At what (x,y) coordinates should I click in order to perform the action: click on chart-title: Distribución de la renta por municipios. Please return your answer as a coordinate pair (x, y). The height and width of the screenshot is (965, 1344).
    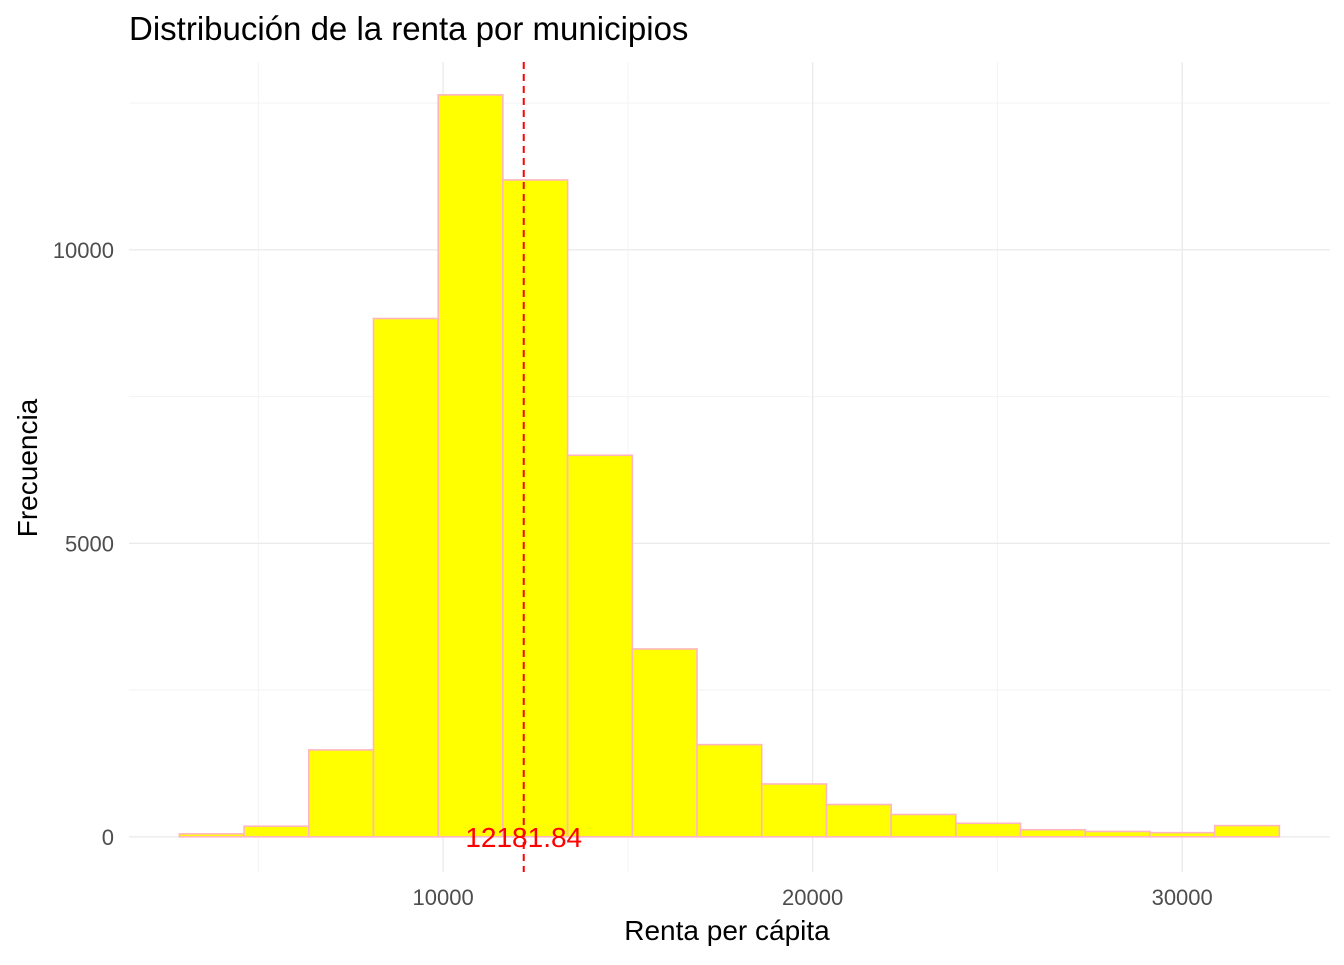
    Looking at the image, I should click on (408, 28).